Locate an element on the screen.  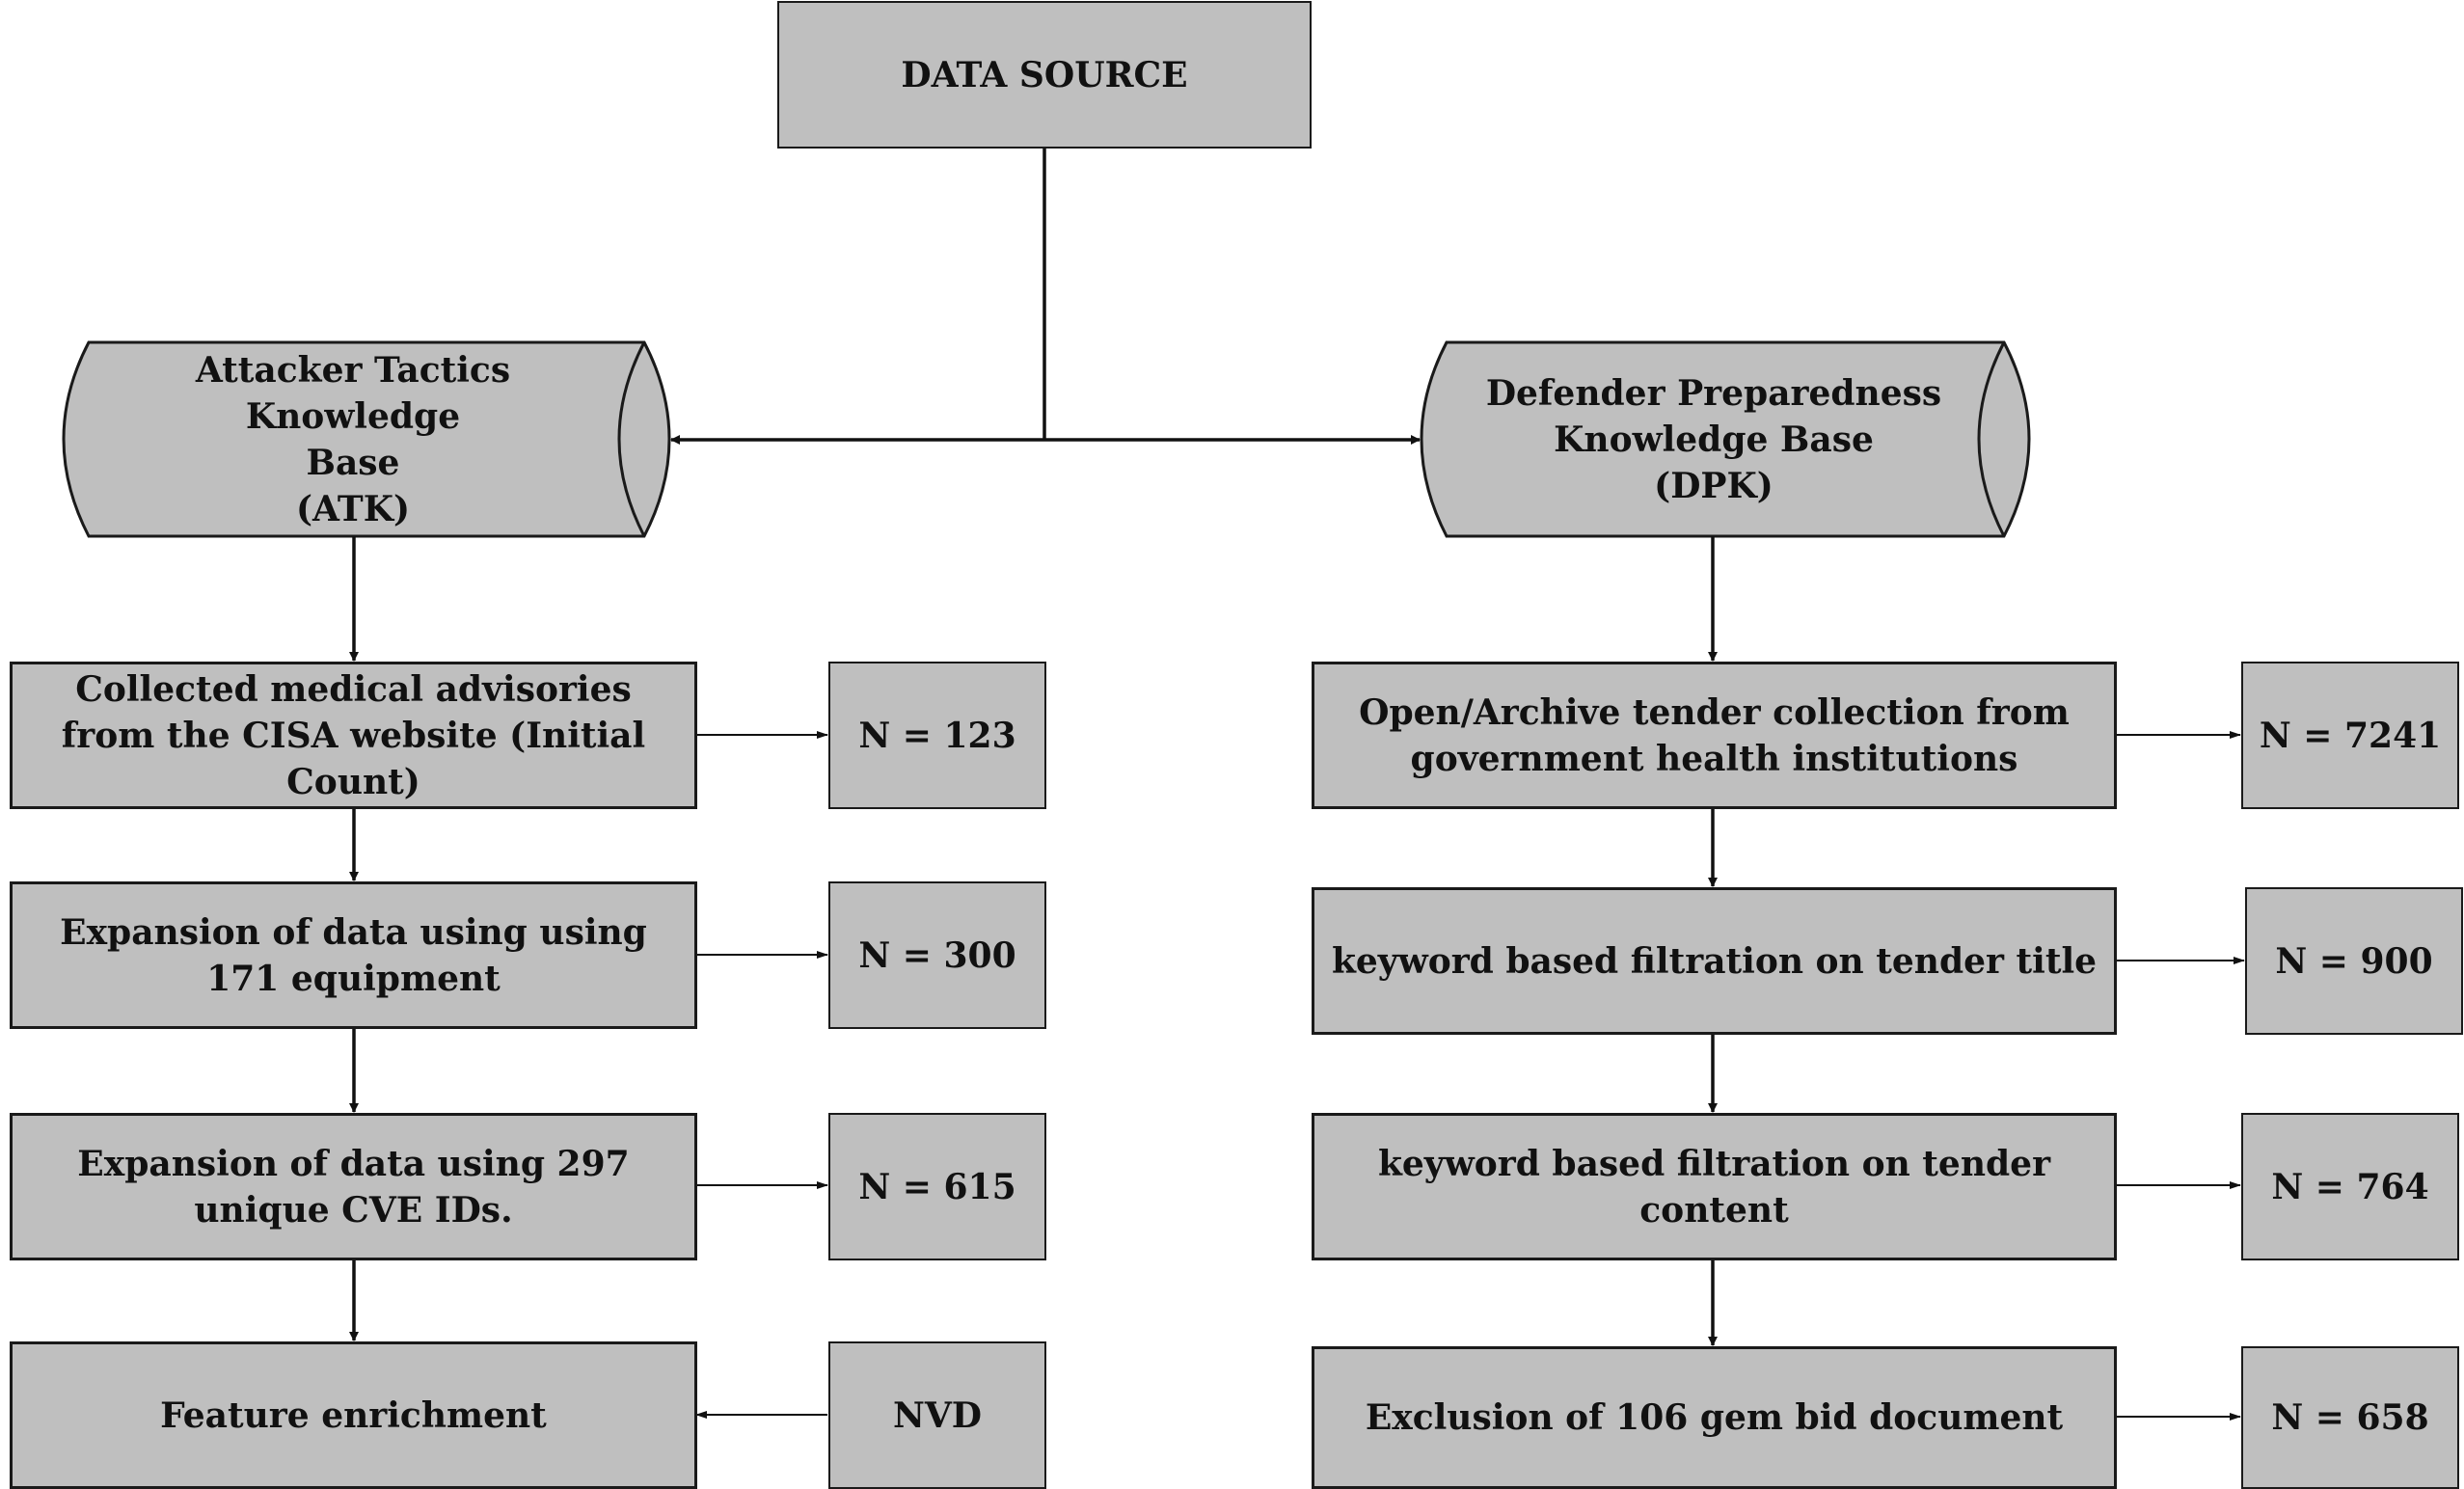
dpk-count-2-value: N = 900 is located at coordinates (2354, 961).